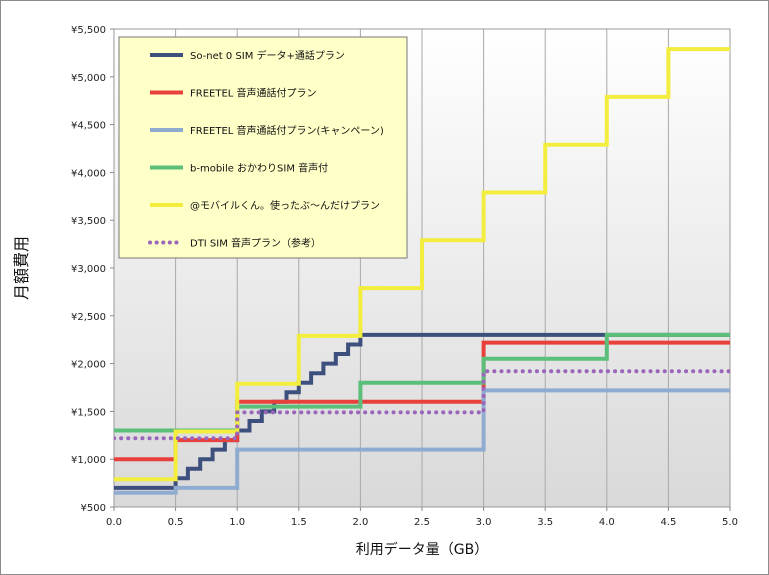 This screenshot has height=575, width=769. Describe the element at coordinates (360, 522) in the screenshot. I see `x-tick-label: 2.0` at that location.